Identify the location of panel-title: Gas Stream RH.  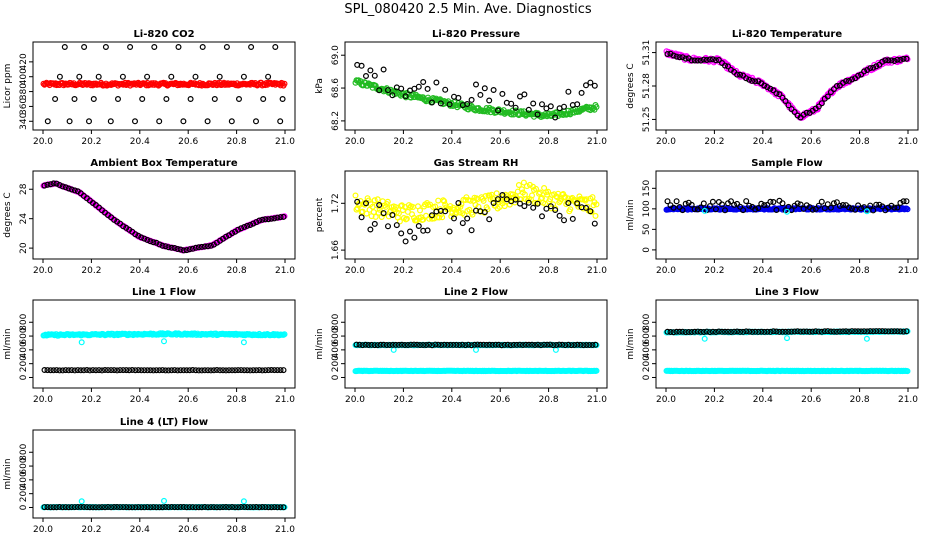
(476, 163).